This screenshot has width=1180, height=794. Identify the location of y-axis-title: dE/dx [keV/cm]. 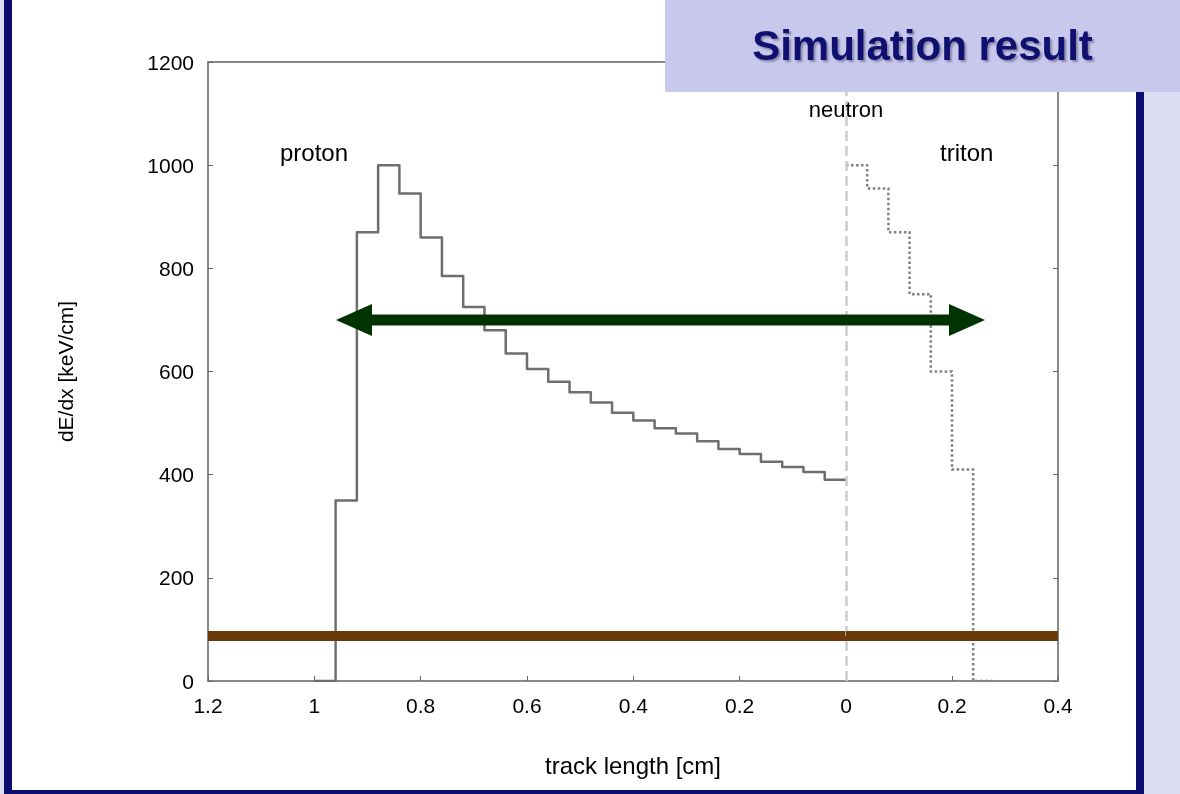
(65, 371).